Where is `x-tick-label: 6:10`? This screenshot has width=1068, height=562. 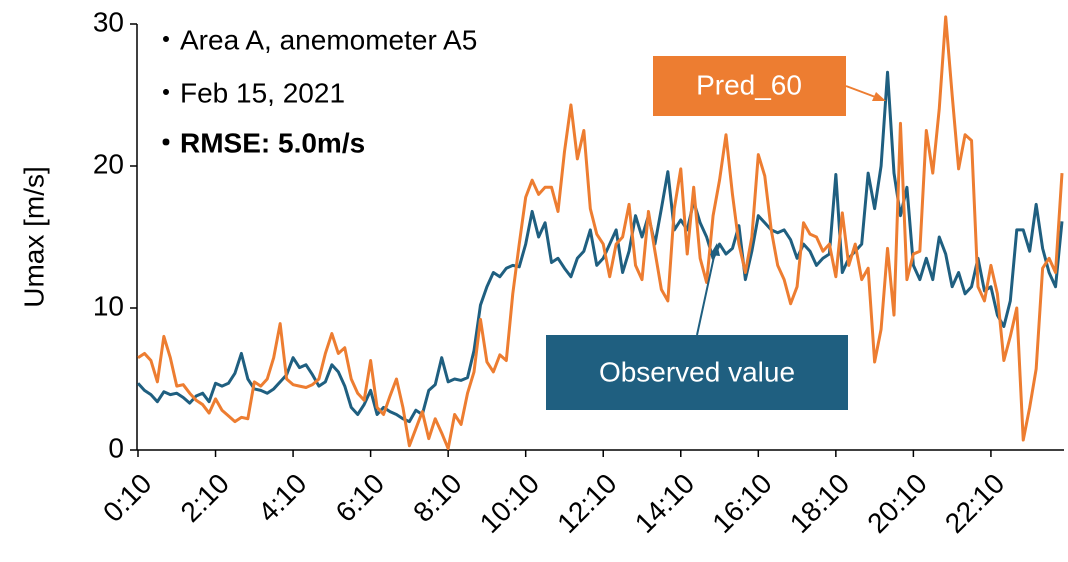
x-tick-label: 6:10 is located at coordinates (360, 498).